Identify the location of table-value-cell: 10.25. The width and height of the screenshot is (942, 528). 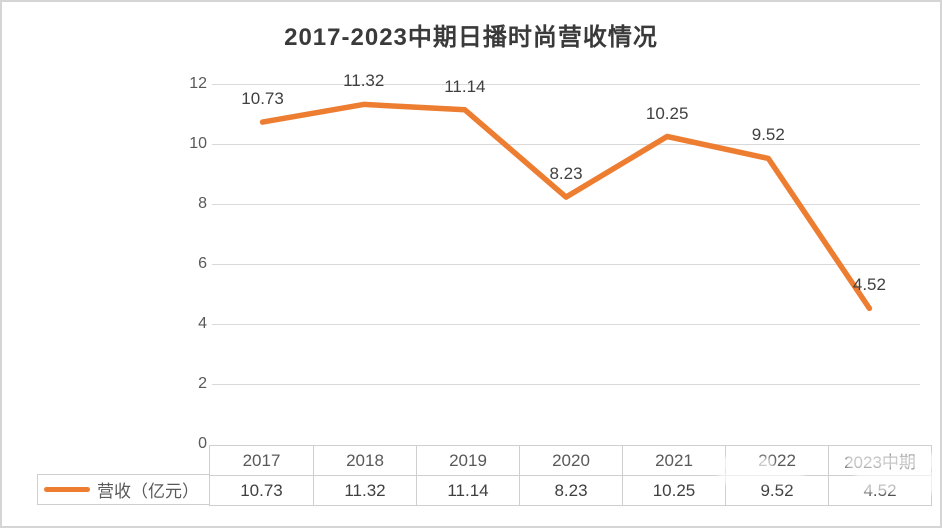
(673, 490).